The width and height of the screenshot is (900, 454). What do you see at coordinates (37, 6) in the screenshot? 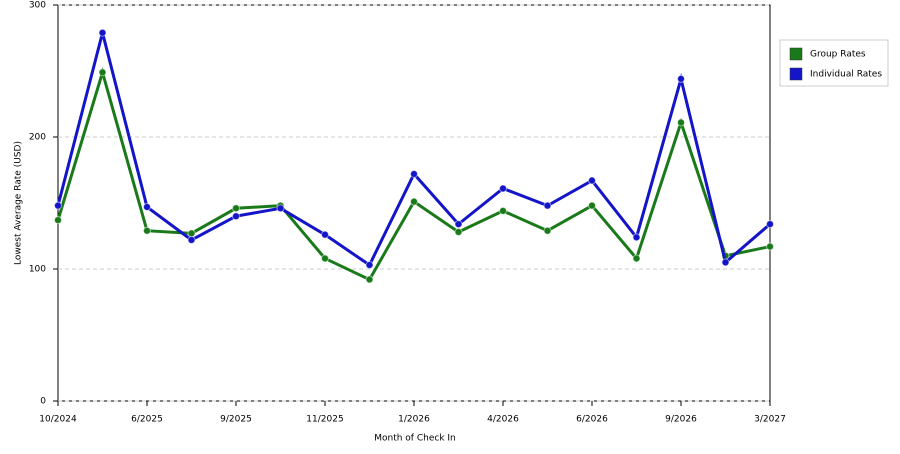
I see `y-tick-label: 300` at bounding box center [37, 6].